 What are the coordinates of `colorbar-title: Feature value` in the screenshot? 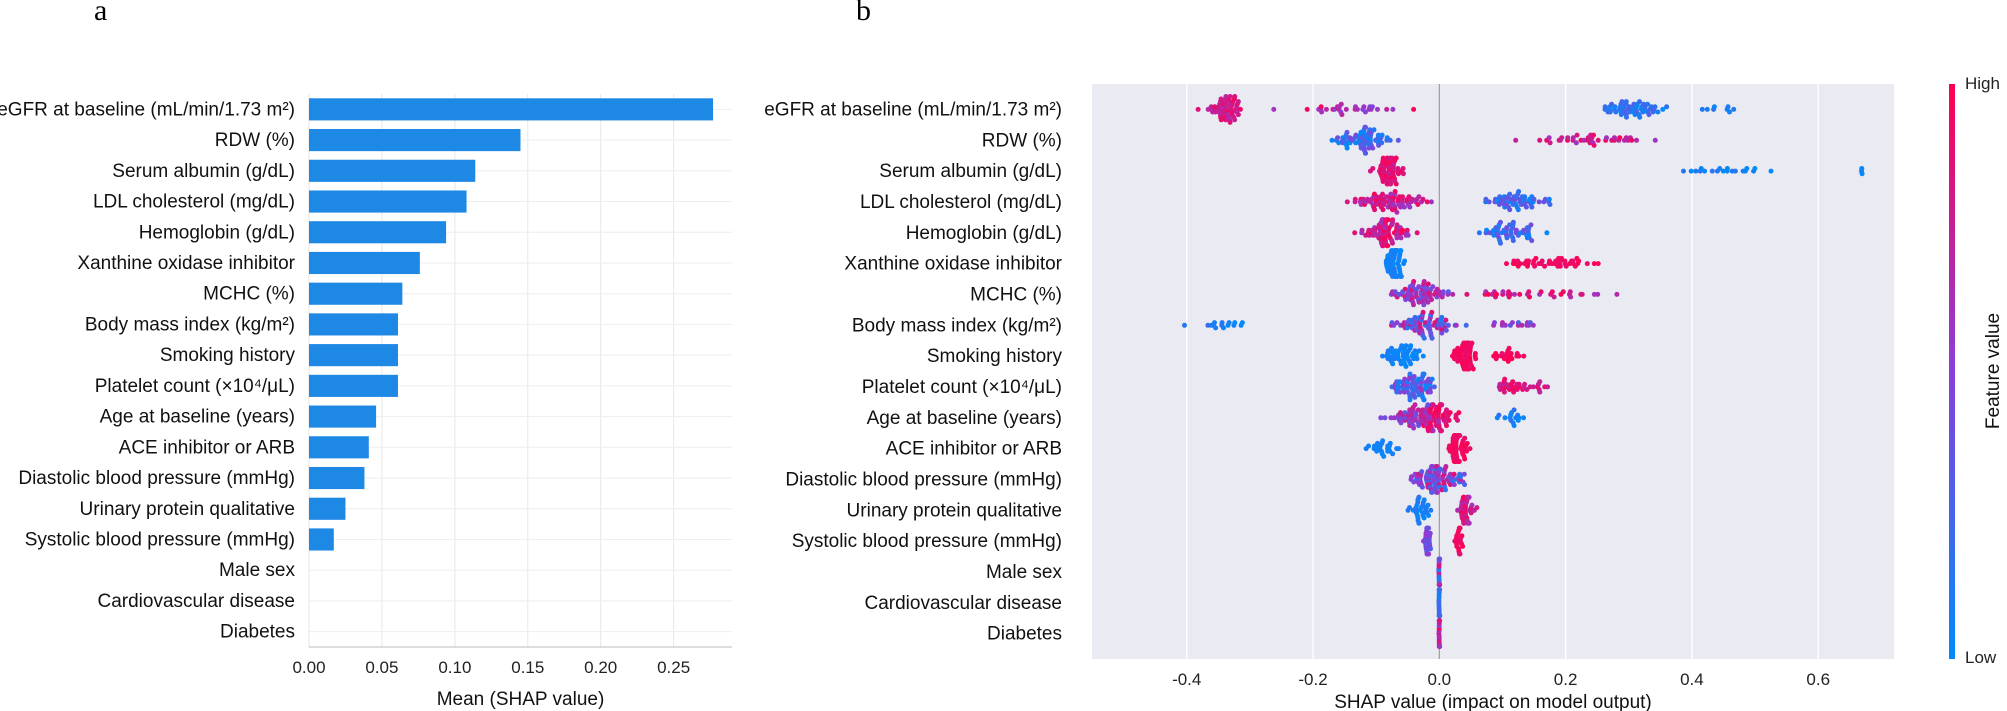 It's located at (1993, 371).